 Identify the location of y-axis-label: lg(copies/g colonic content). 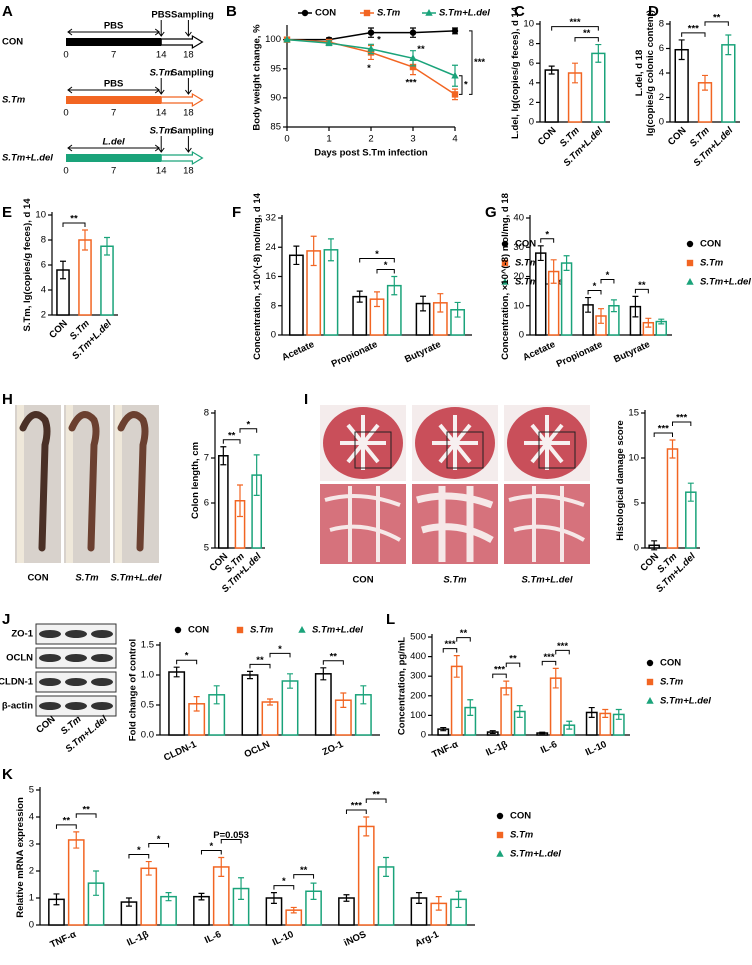
(650, 73).